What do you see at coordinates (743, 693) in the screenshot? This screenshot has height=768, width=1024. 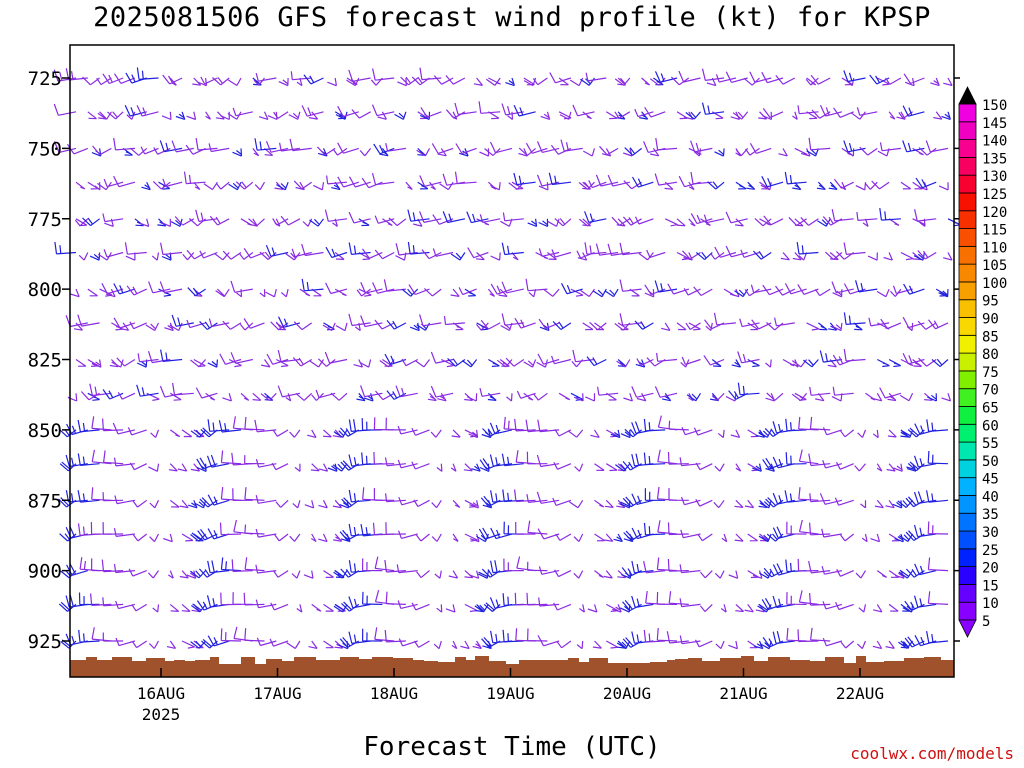 I see `x-tick-label: 21AUG` at bounding box center [743, 693].